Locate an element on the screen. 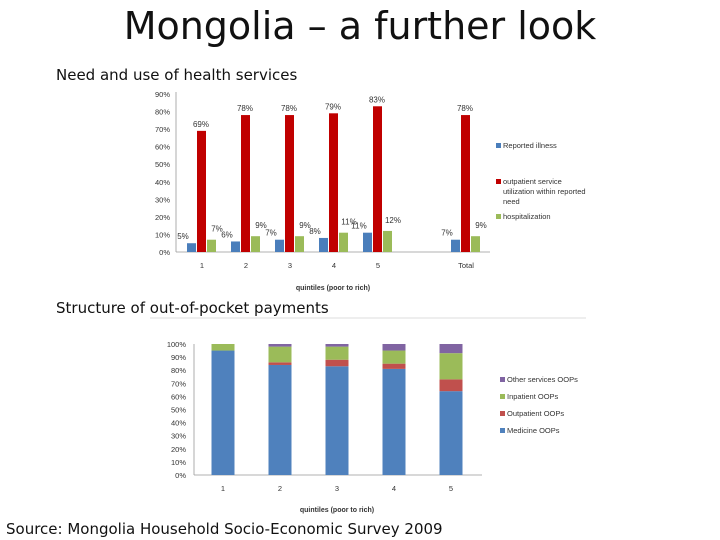 This screenshot has height=540, width=720. chart2-title: Structure of out-of-pocket payments is located at coordinates (192, 308).